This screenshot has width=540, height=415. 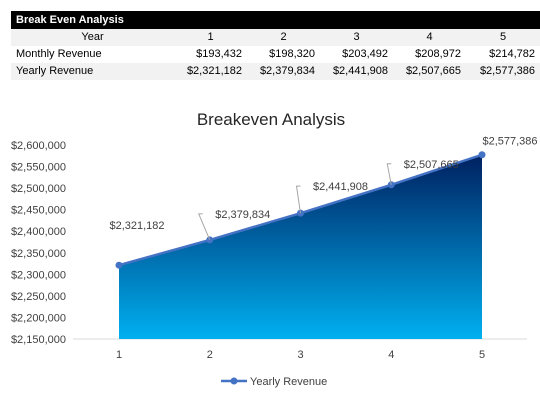 I want to click on value-cell: $2,379,834, so click(x=283, y=71).